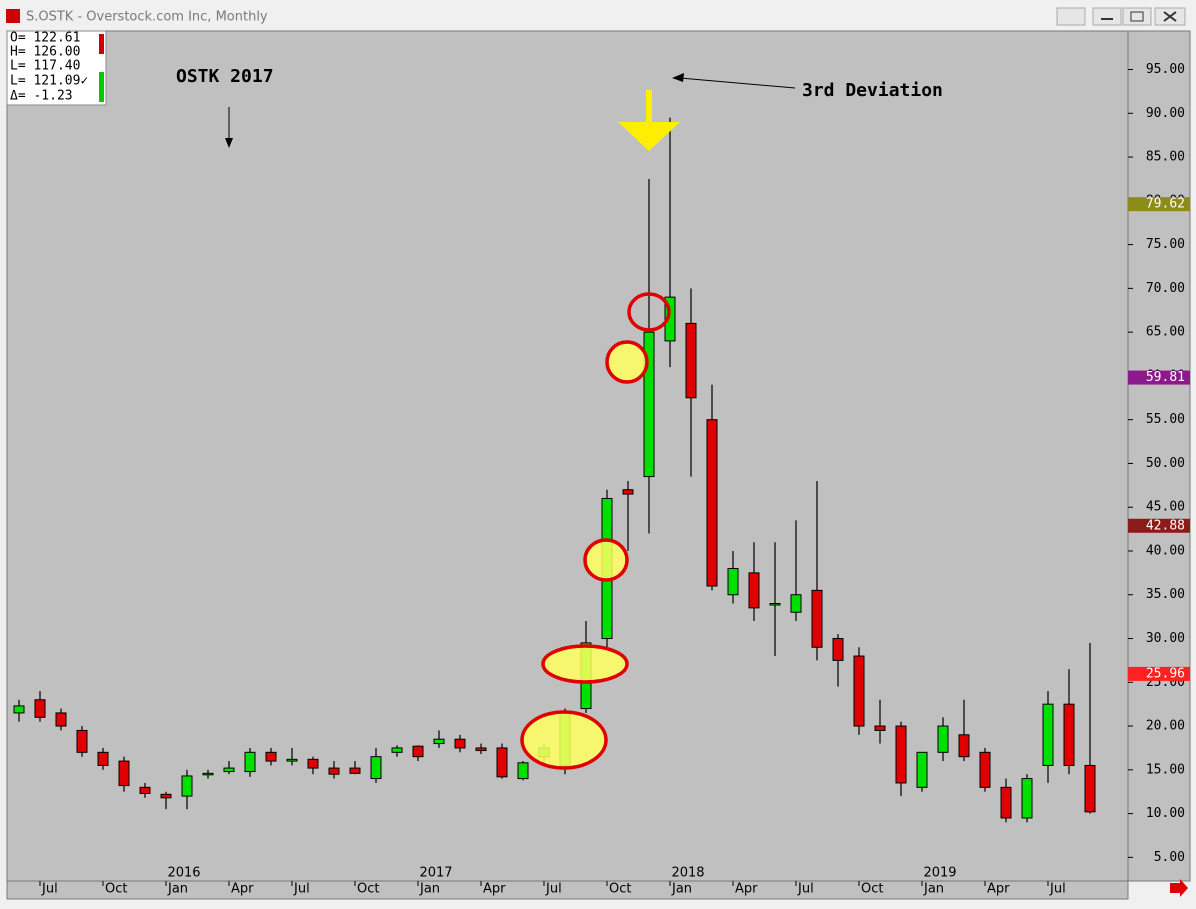 The image size is (1196, 909). I want to click on y-tick-label: 40.00, so click(1165, 550).